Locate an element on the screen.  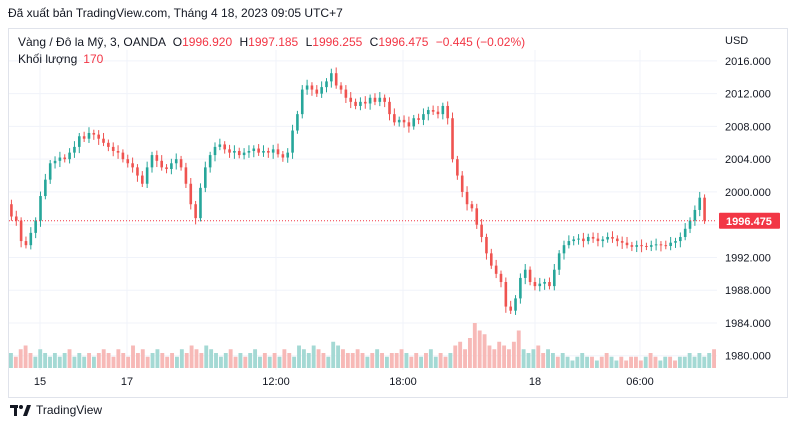
x-tick-label: 12:00 is located at coordinates (276, 382).